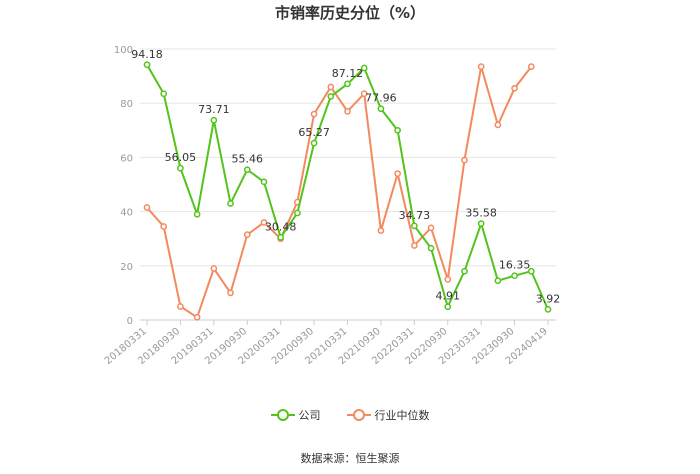 The width and height of the screenshot is (700, 474). Describe the element at coordinates (147, 54) in the screenshot. I see `data-label: 94.18` at that location.